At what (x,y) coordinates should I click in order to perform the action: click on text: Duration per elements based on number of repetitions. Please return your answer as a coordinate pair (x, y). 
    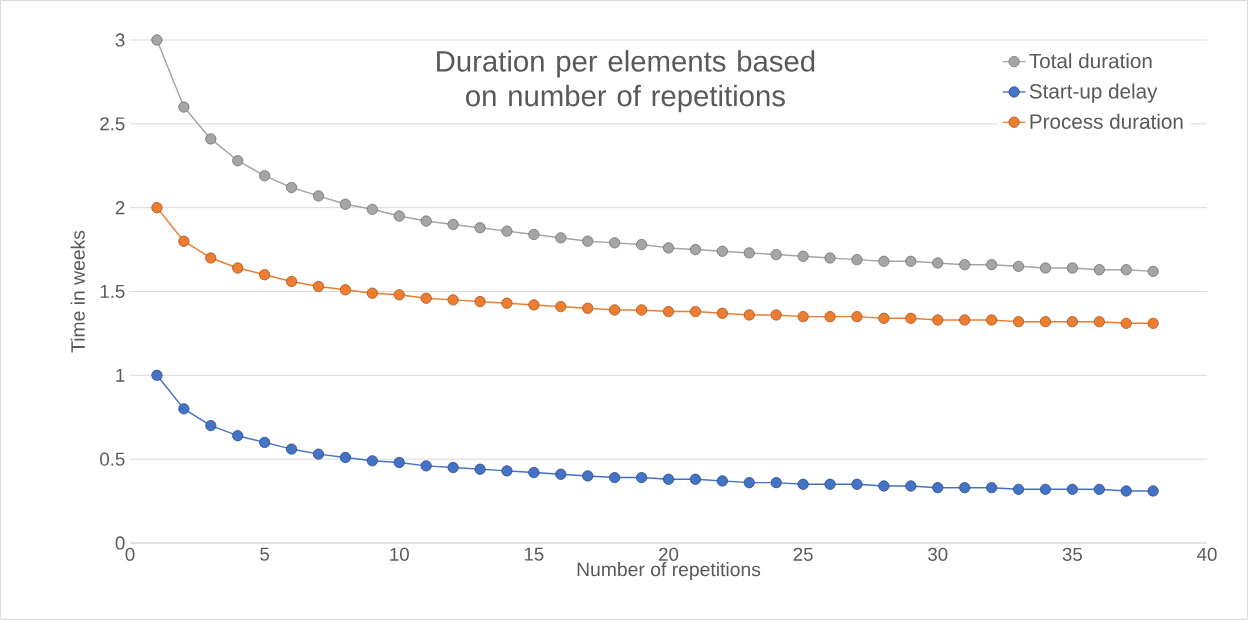
    Looking at the image, I should click on (626, 81).